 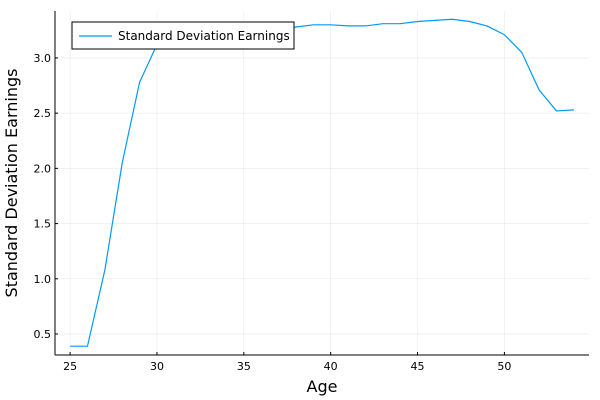 I want to click on x-tick-label: 40, so click(x=331, y=366).